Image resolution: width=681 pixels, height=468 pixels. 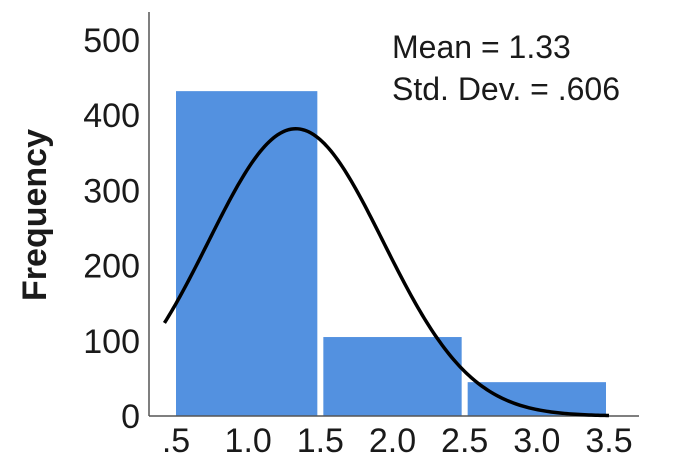 What do you see at coordinates (111, 267) in the screenshot?
I see `y-tick-label: 200` at bounding box center [111, 267].